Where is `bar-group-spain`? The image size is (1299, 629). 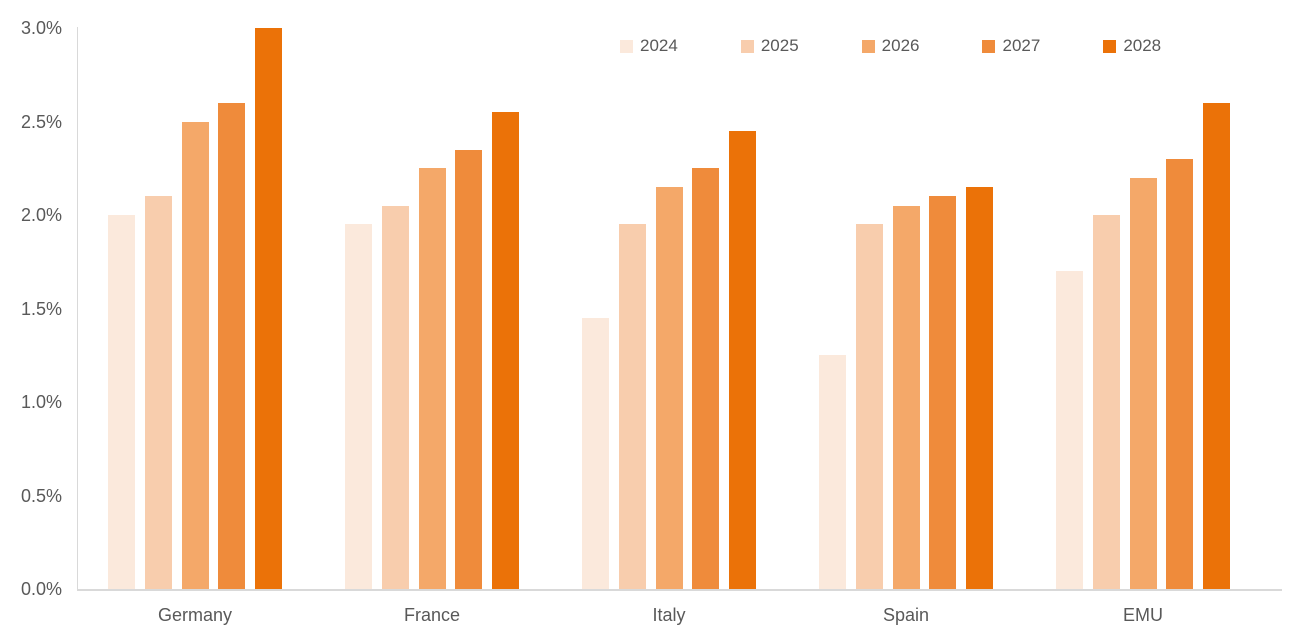 bar-group-spain is located at coordinates (906, 387).